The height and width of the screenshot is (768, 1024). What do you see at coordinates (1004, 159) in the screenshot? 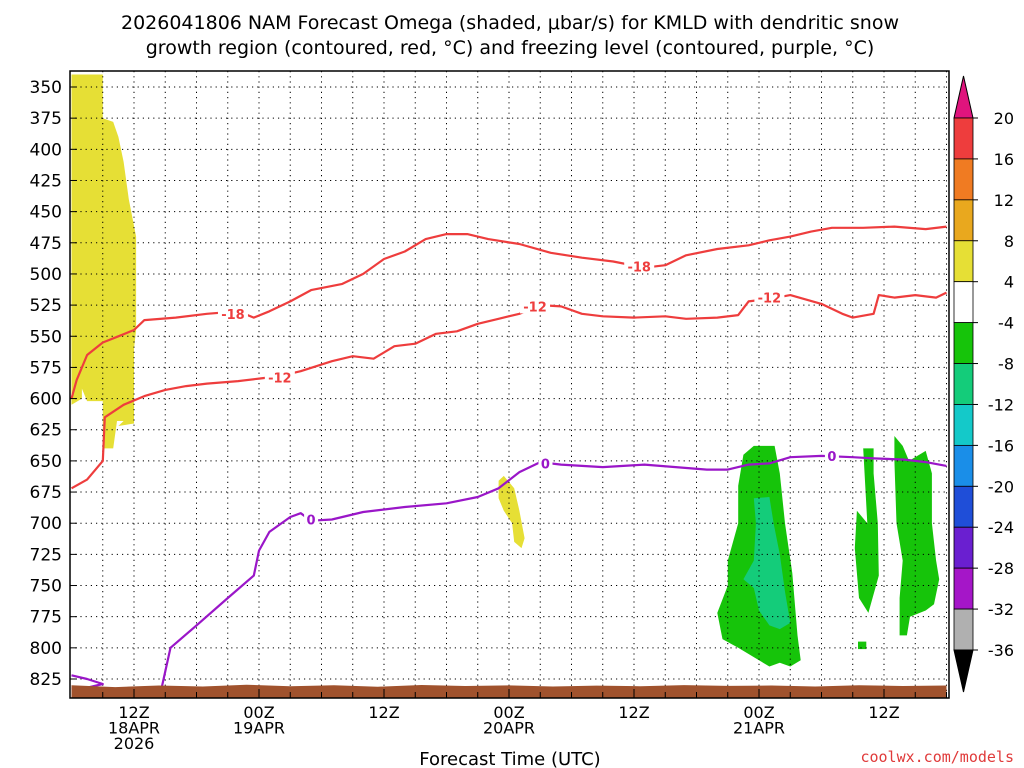
I see `colorbar-label: 16` at bounding box center [1004, 159].